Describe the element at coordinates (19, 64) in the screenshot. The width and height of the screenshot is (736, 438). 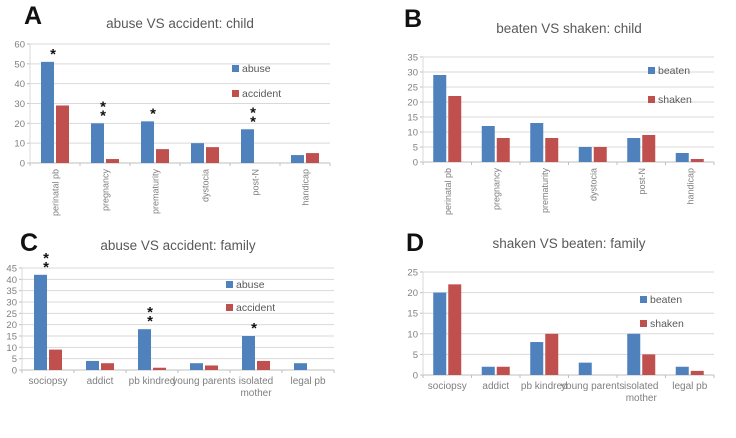
I see `y-tick-label: 50` at that location.